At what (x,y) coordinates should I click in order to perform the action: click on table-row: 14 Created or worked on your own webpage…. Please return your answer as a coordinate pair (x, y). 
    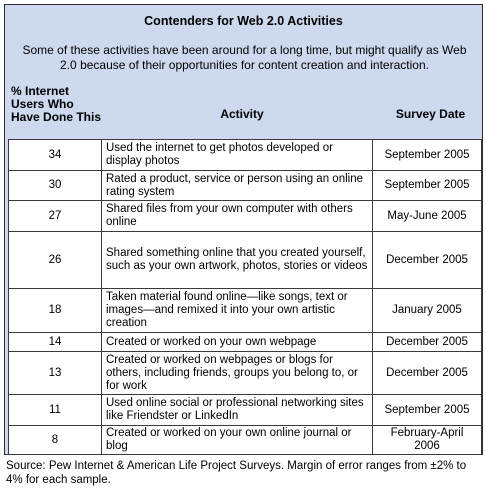
    Looking at the image, I should click on (245, 342).